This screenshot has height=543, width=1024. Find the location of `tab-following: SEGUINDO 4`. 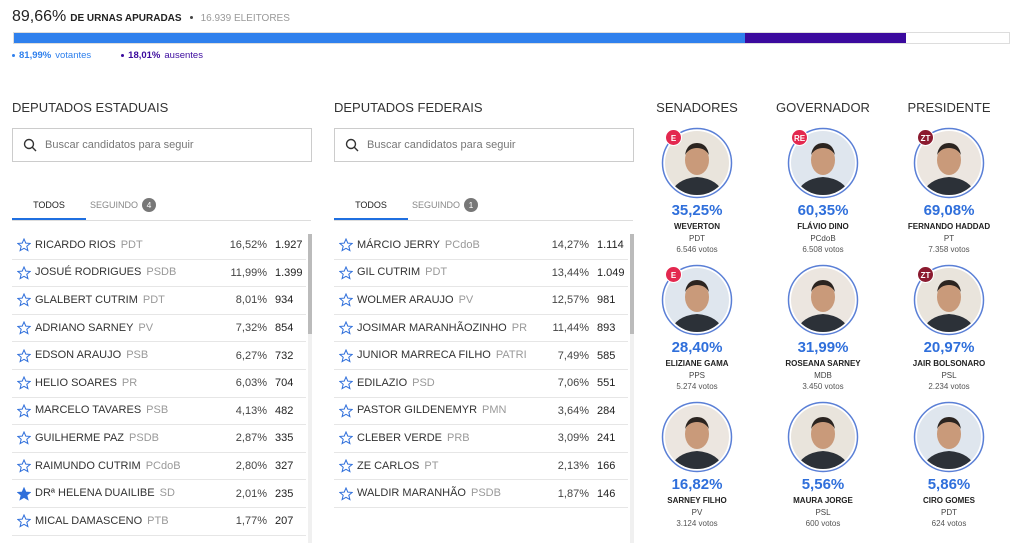

tab-following: SEGUINDO 4 is located at coordinates (121, 206).